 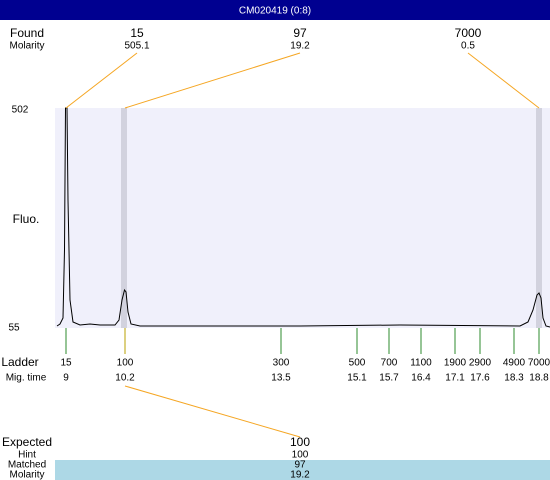 I want to click on found-sublabel: Molarity, so click(x=26, y=46).